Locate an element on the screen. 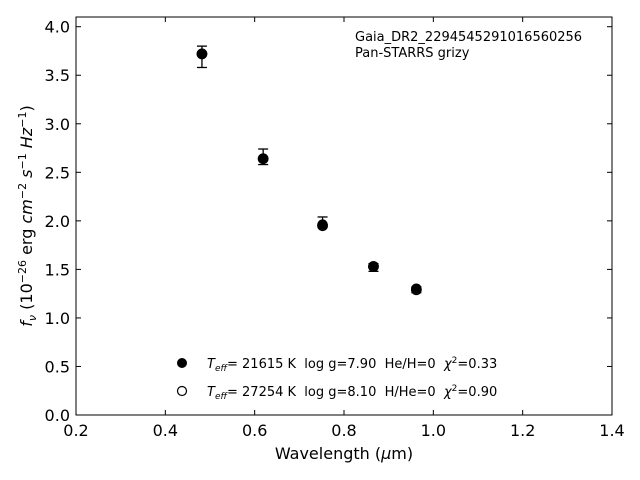  annotation-survey: Pan-STARRS grizy is located at coordinates (412, 53).